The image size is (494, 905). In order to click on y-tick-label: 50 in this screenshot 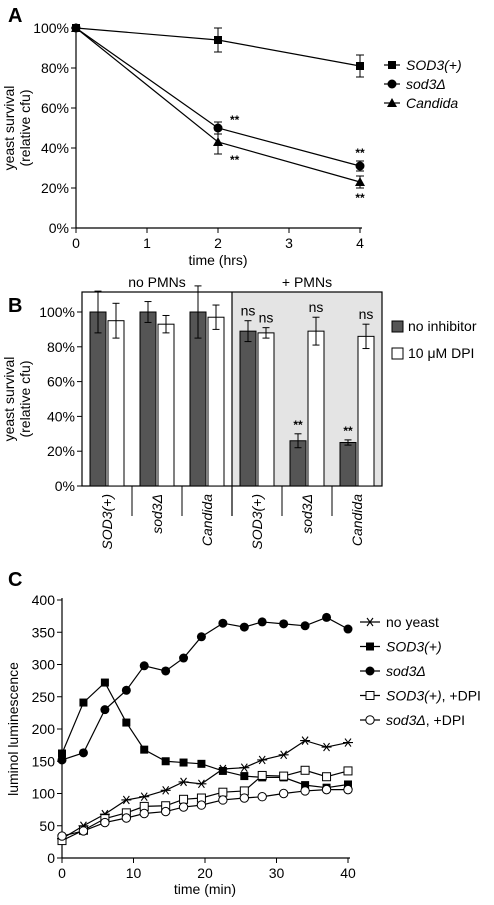, I will do `click(47, 826)`.